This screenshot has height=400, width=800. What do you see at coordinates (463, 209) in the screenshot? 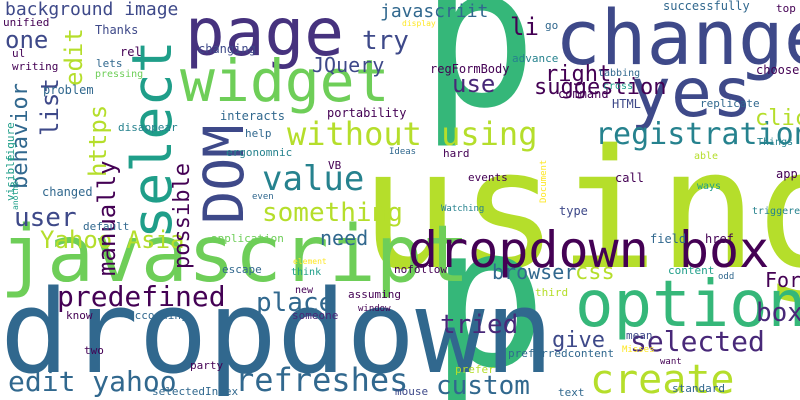
I see `word: Watching` at bounding box center [463, 209].